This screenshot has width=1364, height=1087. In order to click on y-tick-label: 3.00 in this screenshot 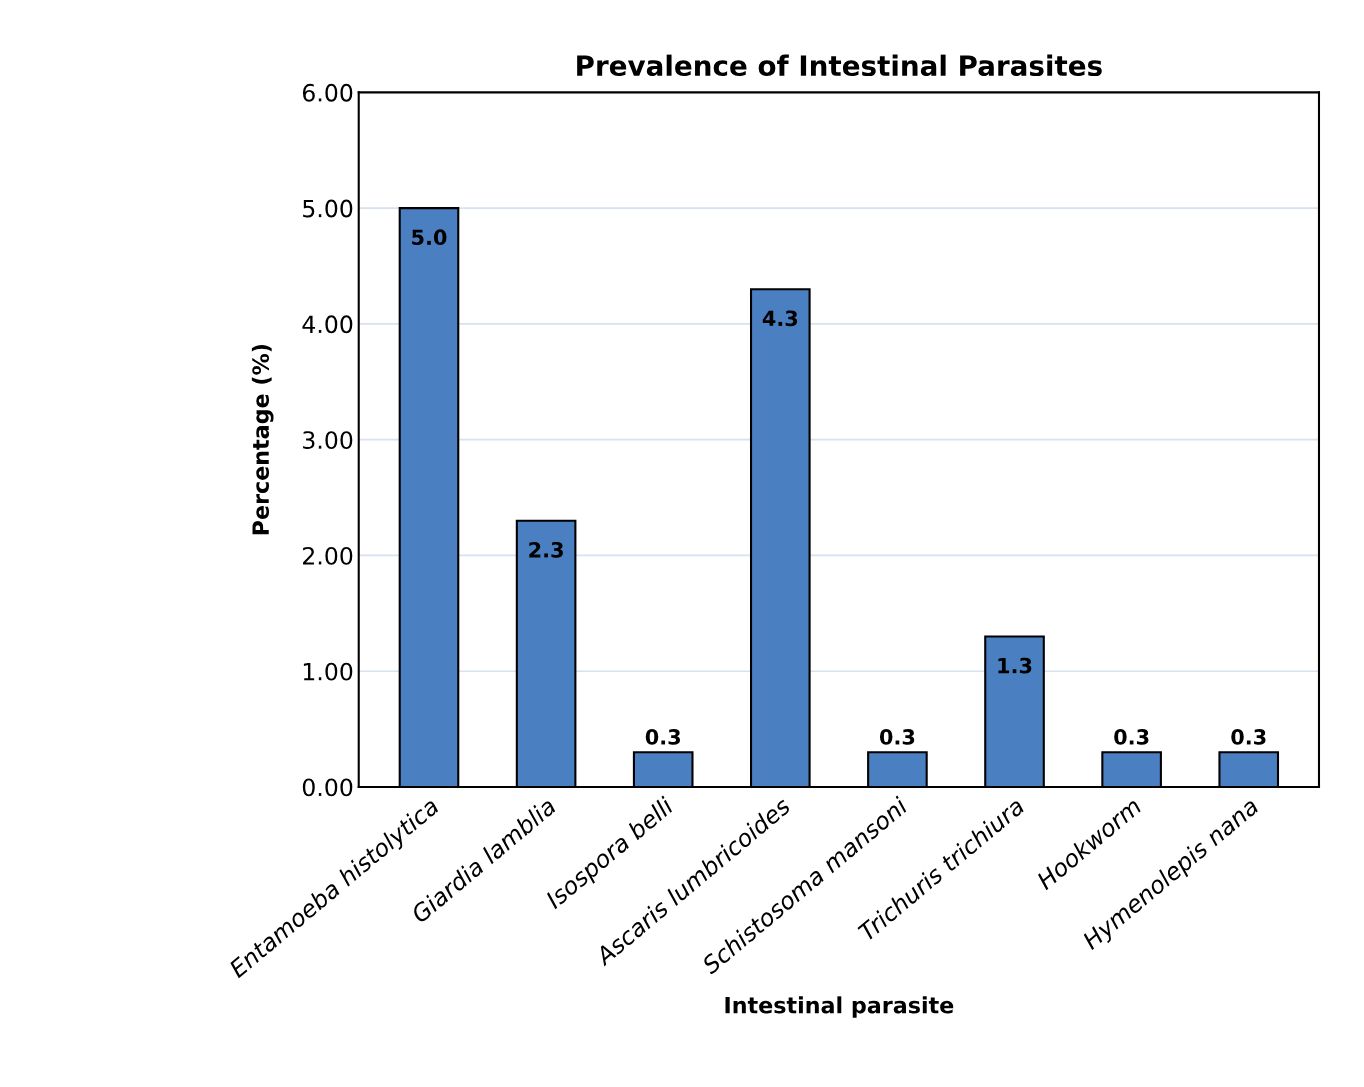, I will do `click(328, 440)`.